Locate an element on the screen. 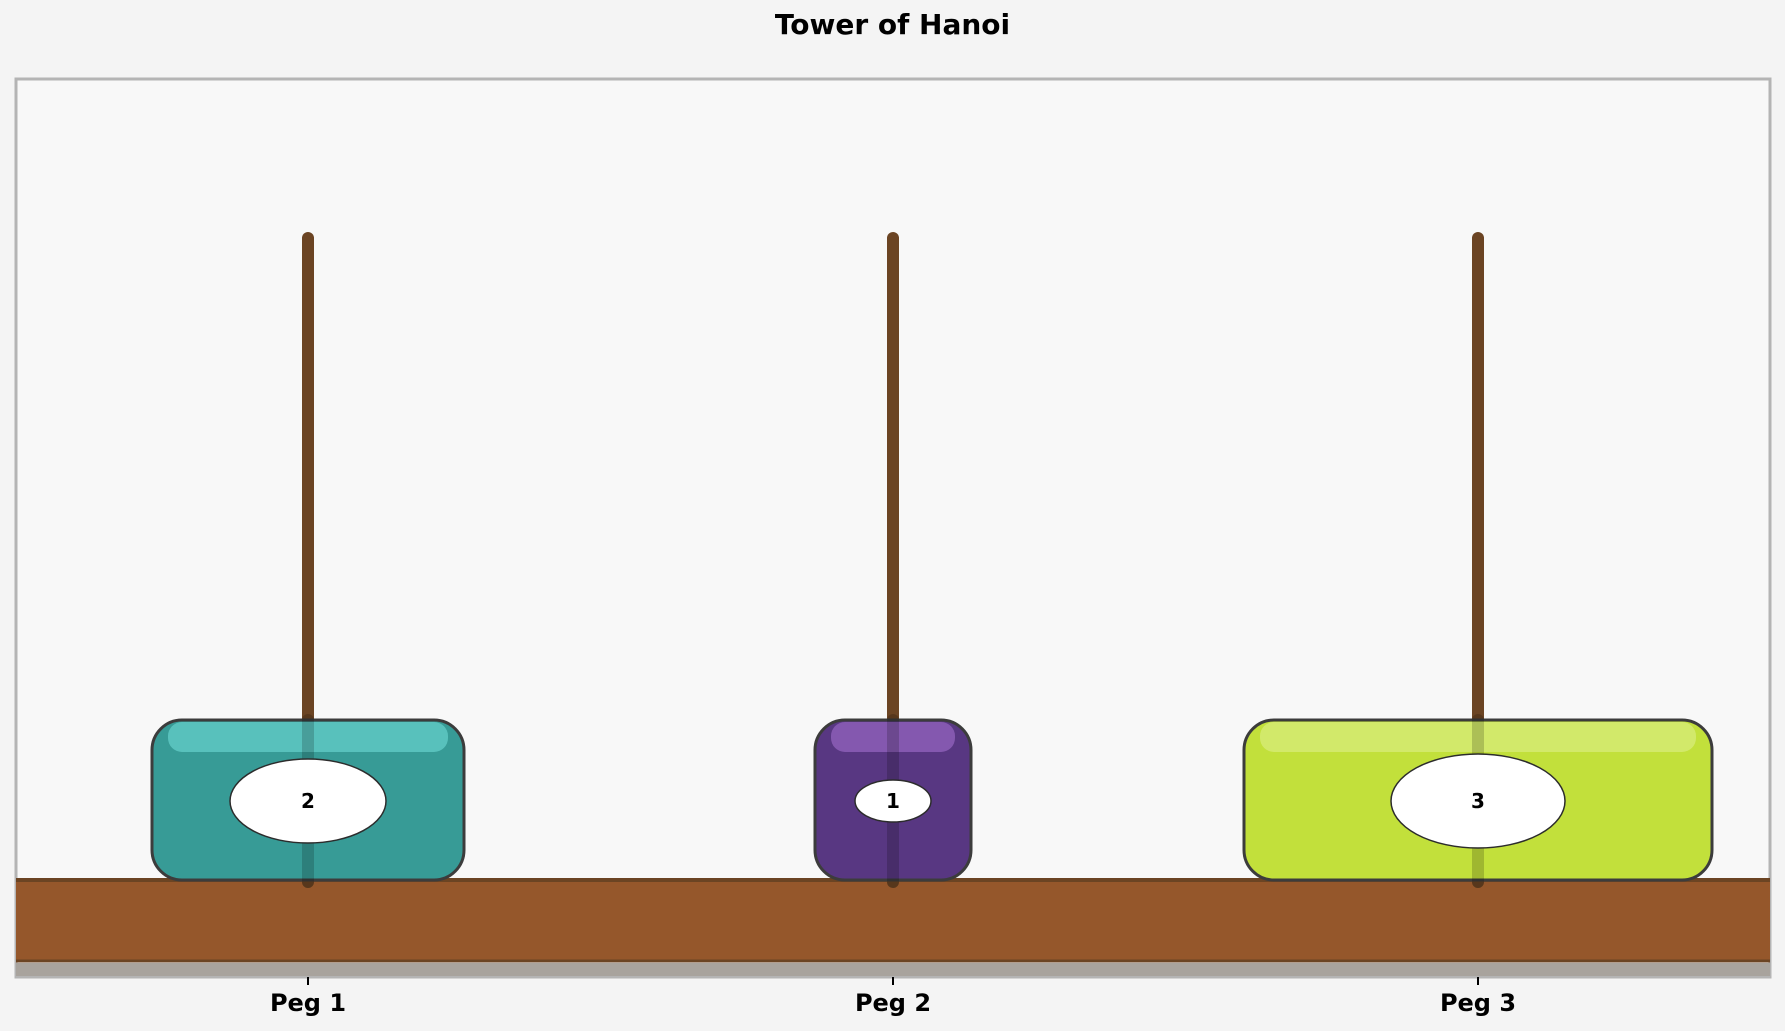 The width and height of the screenshot is (1785, 1031). disk-2: 2 is located at coordinates (308, 801).